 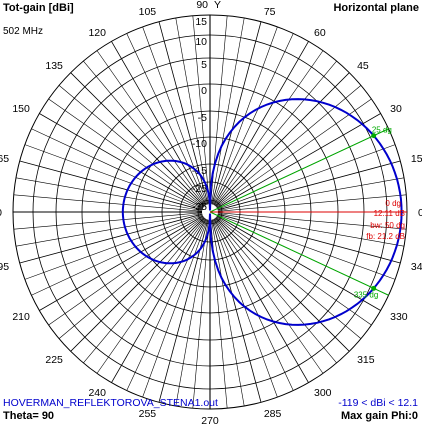 I want to click on gain-range-label: -119 < dBi < 12.1, so click(x=378, y=403).